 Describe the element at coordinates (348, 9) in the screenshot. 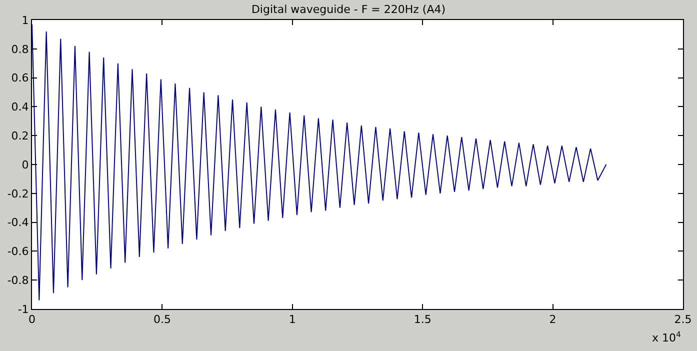

I see `chart-title: Digital waveguide - F = 220Hz (A4)` at that location.